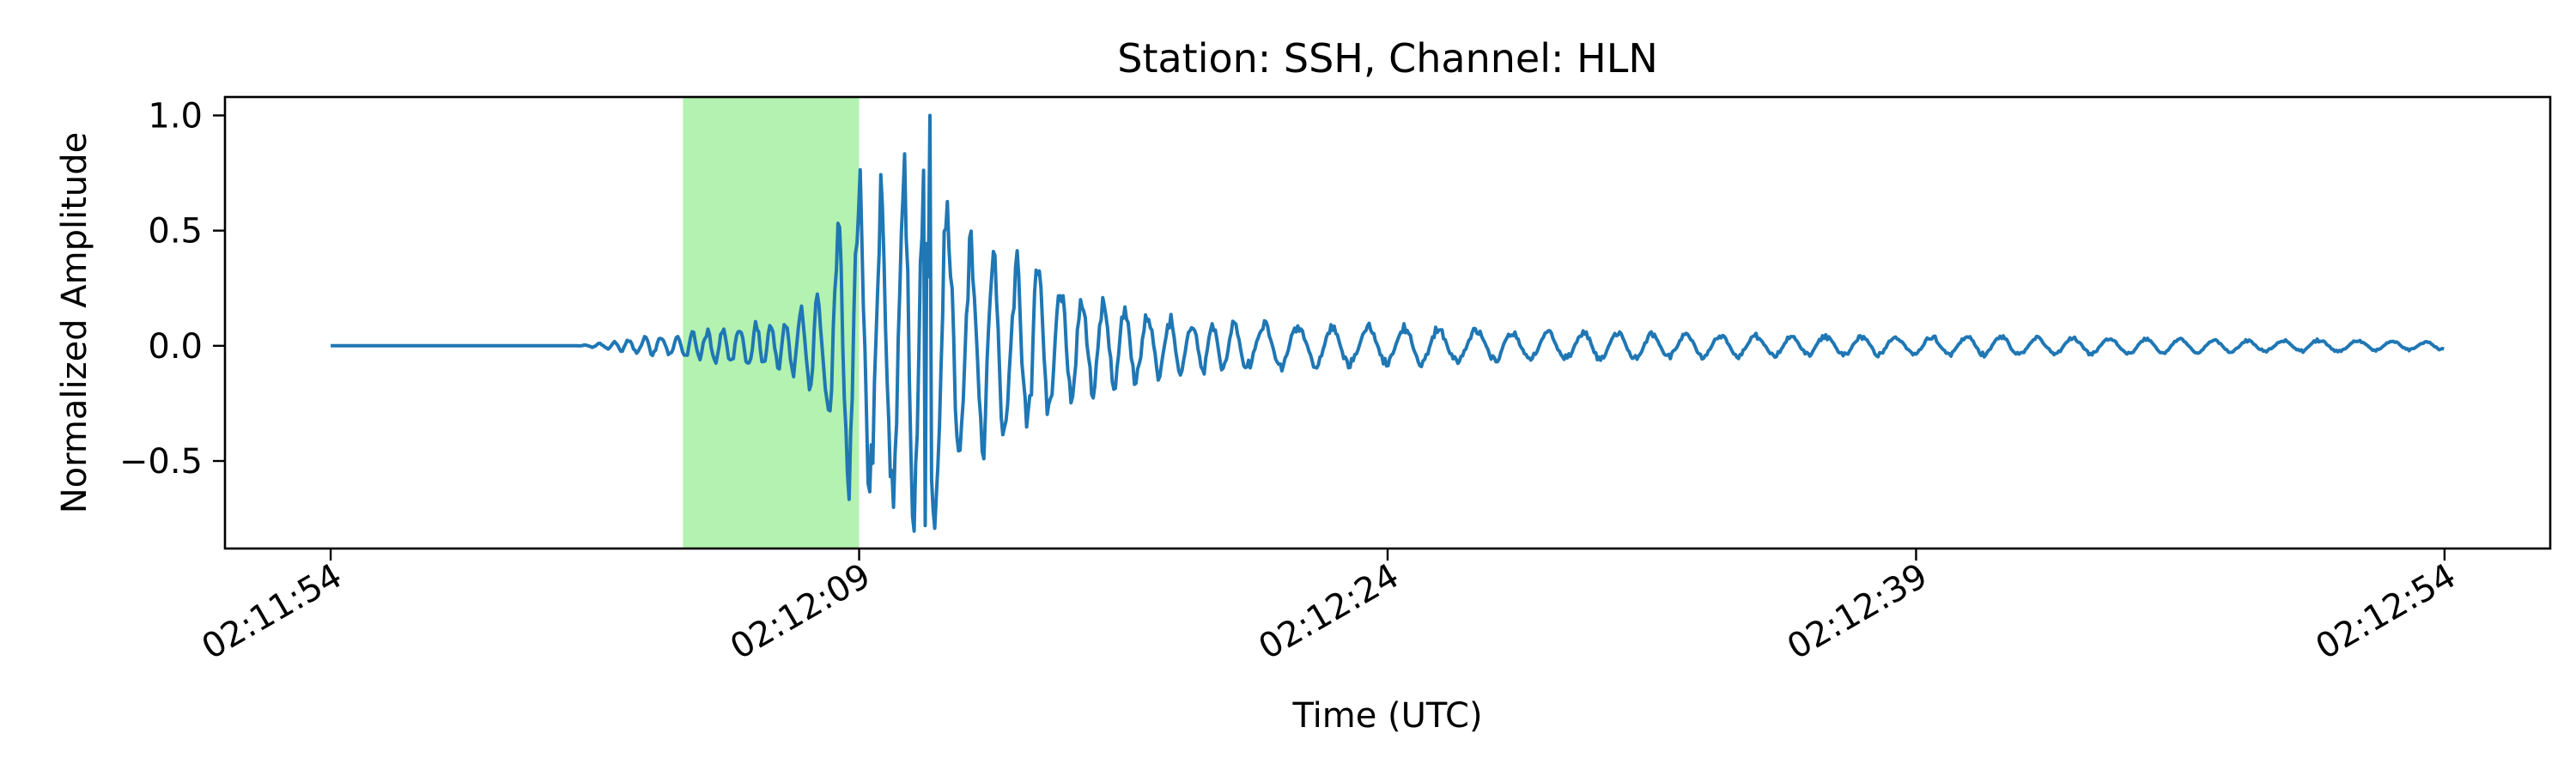  I want to click on p-wave-window-highlight, so click(771, 323).